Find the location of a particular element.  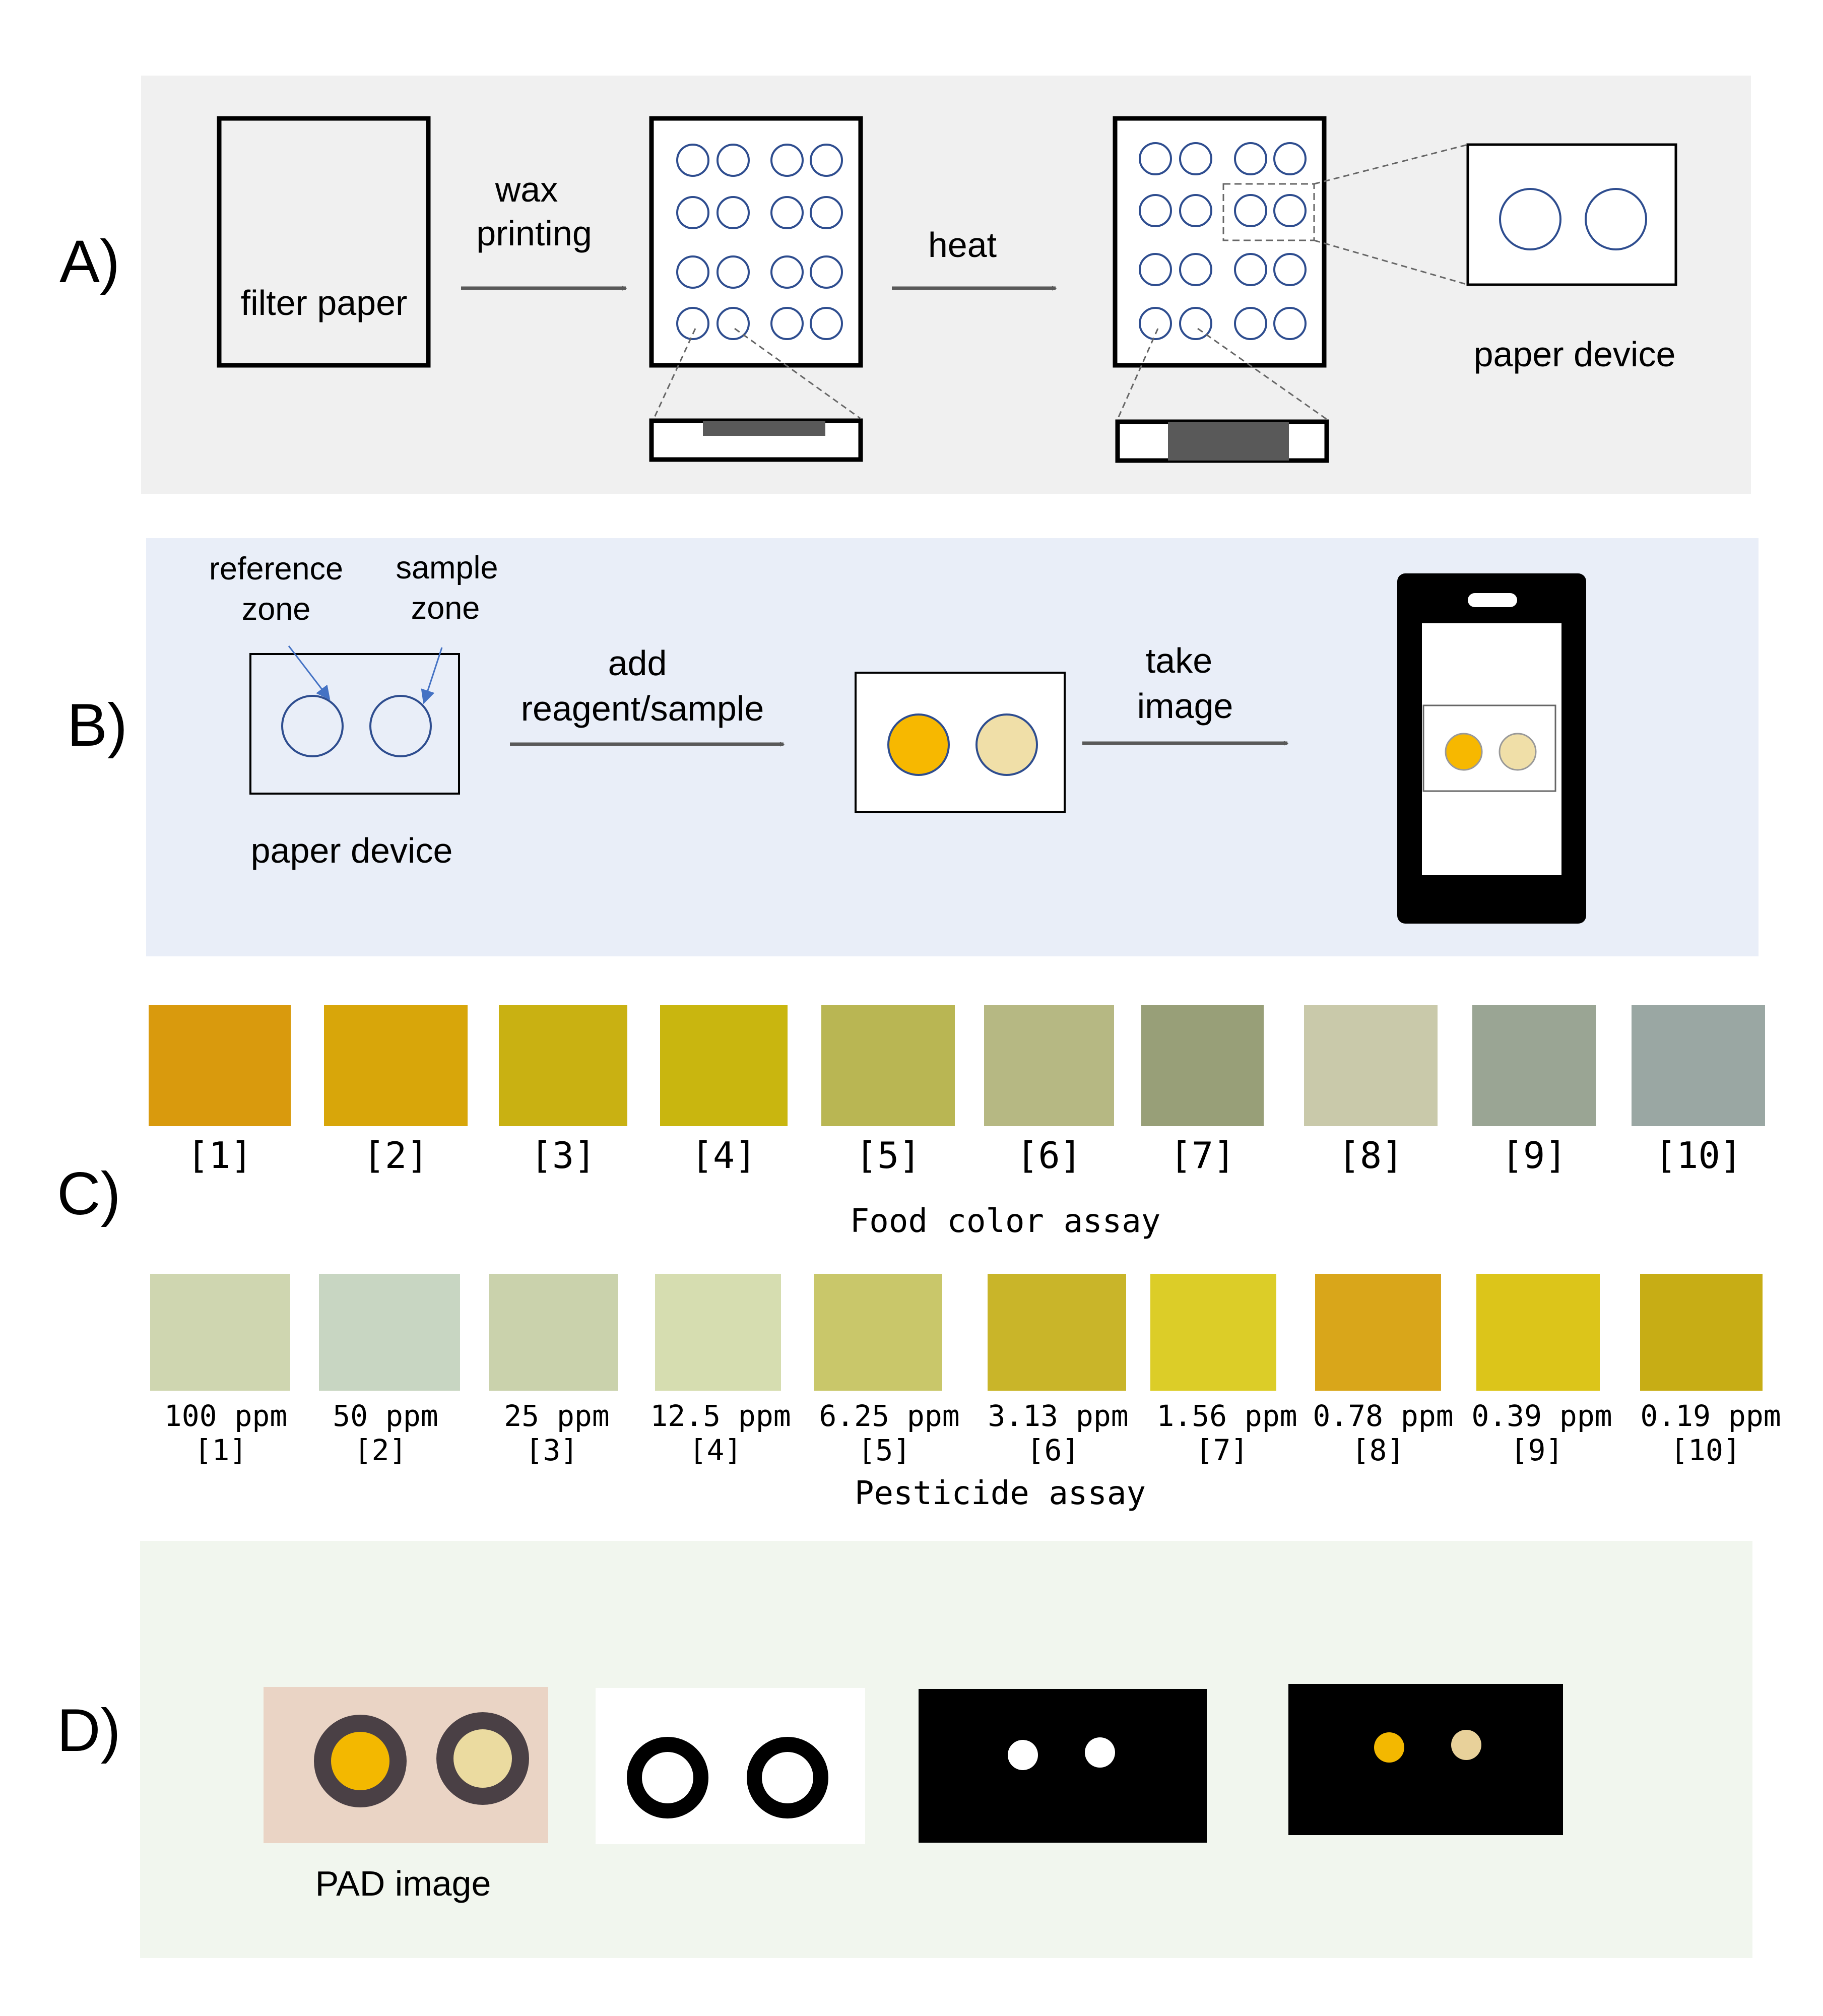

pesticide-concentration: 6.25 ppm is located at coordinates (889, 1416).